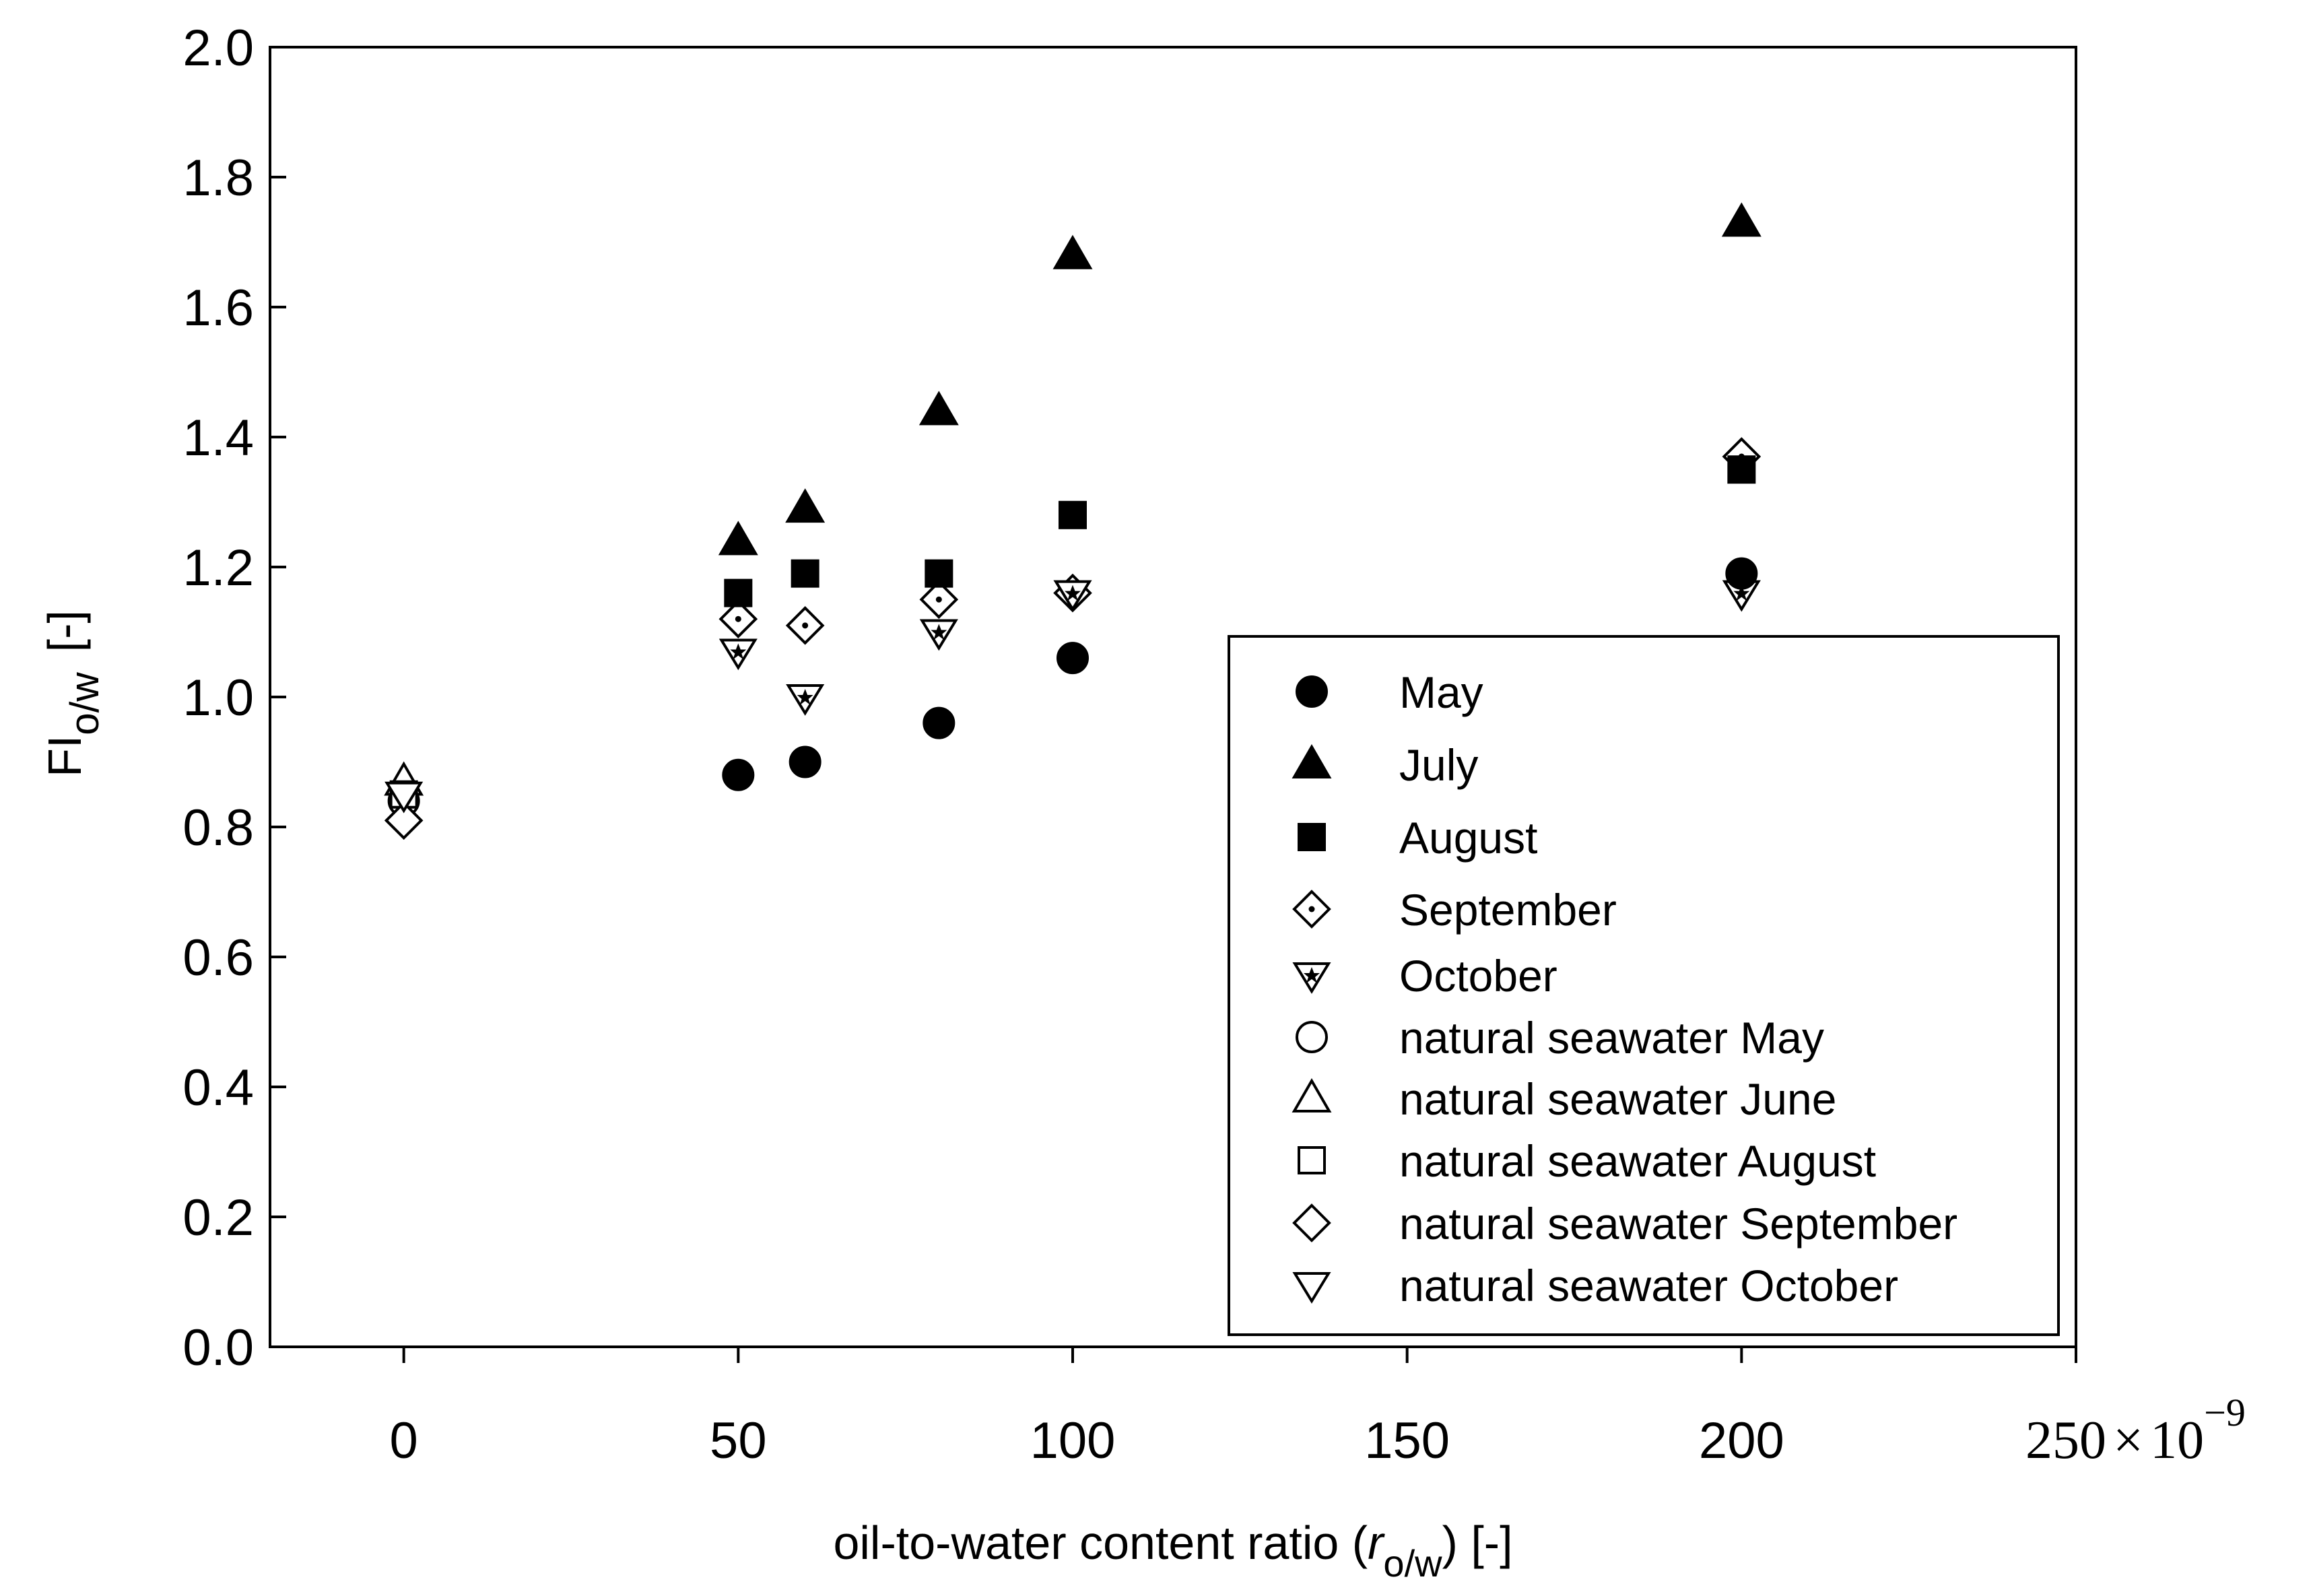 The width and height of the screenshot is (2313, 1596). Describe the element at coordinates (218, 1217) in the screenshot. I see `y-tick-label: 0.2` at that location.